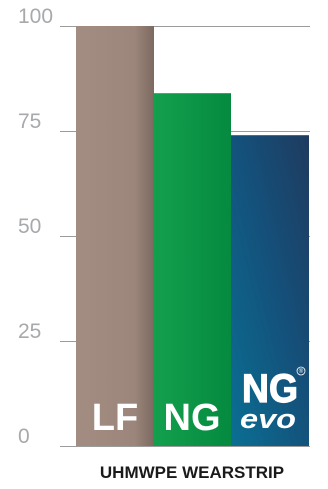 This screenshot has width=328, height=489. I want to click on y-tick-label: 25, so click(29, 331).